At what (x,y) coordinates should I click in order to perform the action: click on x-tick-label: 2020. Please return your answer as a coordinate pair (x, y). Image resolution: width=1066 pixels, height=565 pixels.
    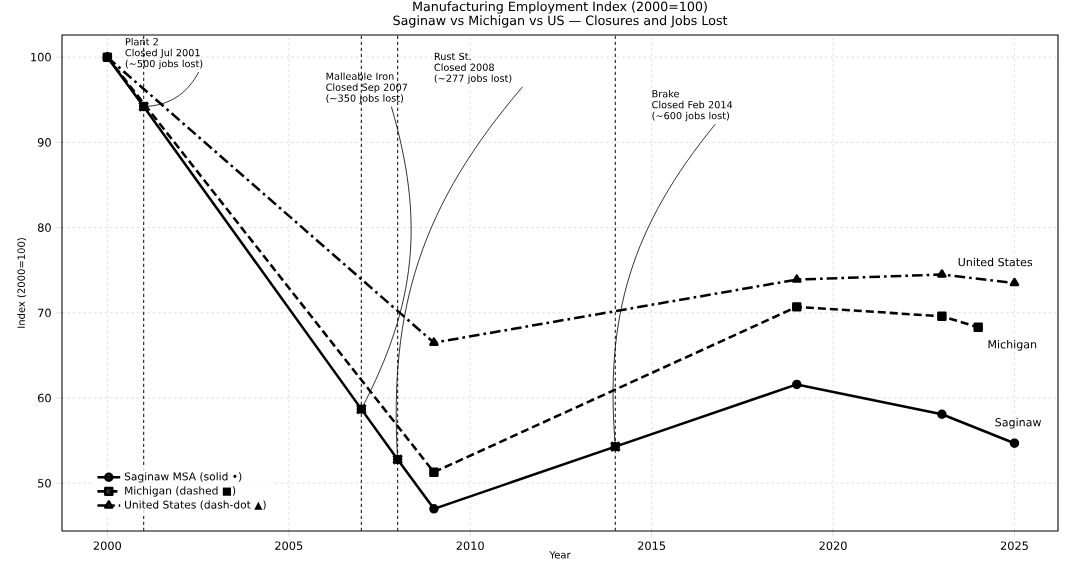
    Looking at the image, I should click on (833, 545).